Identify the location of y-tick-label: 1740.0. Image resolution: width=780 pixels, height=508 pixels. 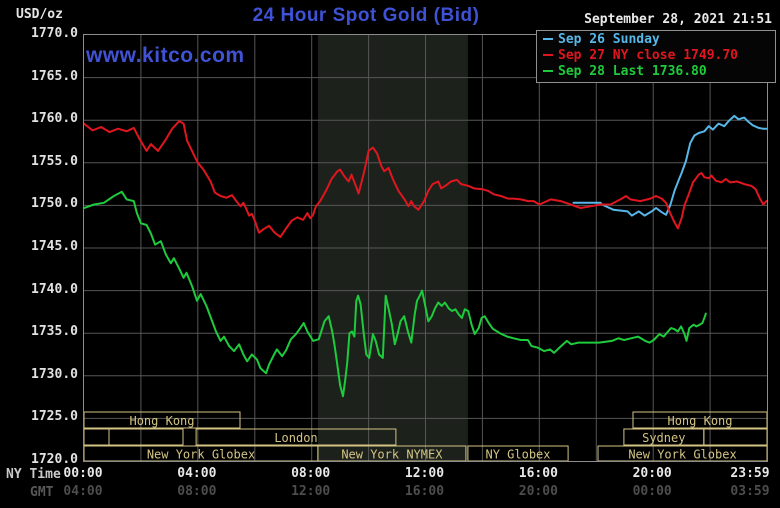
(54, 289).